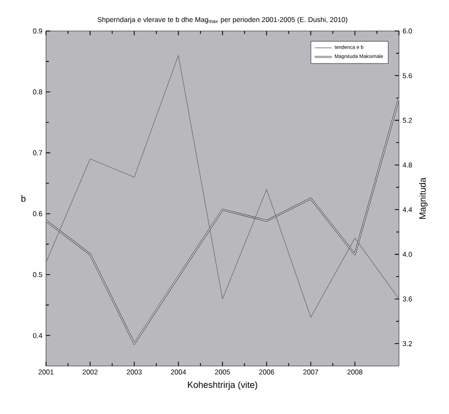 The image size is (449, 414). What do you see at coordinates (423, 198) in the screenshot?
I see `y2-axis-title: Magnituda` at bounding box center [423, 198].